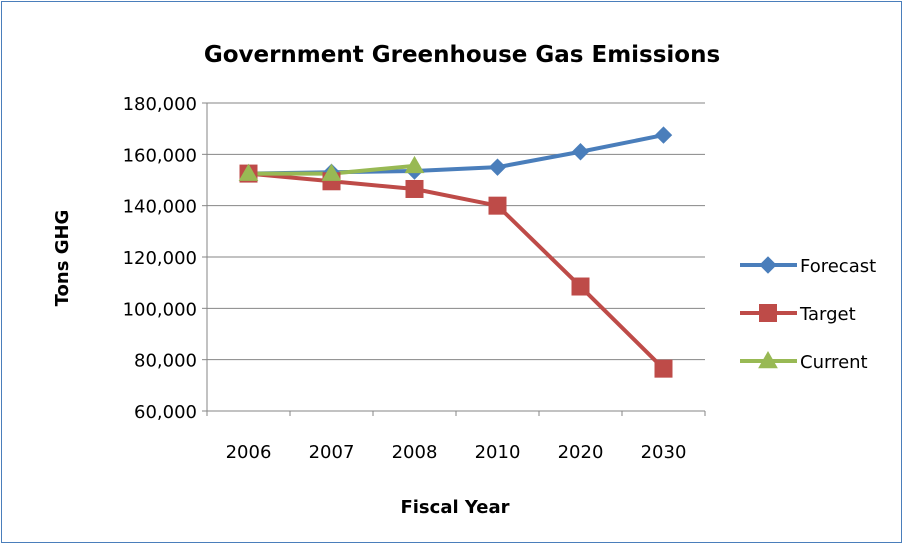 The height and width of the screenshot is (546, 905). I want to click on x-tick-label: 2020, so click(581, 452).